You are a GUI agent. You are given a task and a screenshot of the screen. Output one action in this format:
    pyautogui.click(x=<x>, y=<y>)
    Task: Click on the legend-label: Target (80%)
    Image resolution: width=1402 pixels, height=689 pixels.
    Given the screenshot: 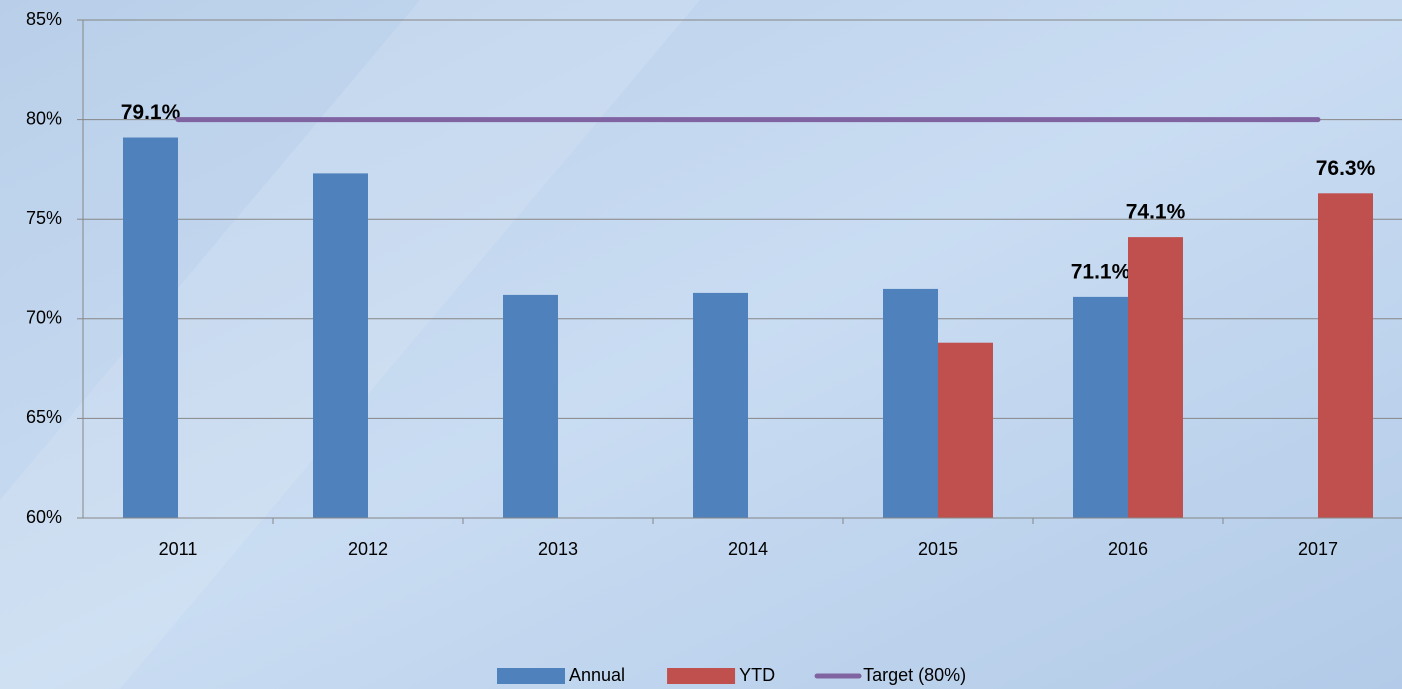 What is the action you would take?
    pyautogui.click(x=914, y=675)
    